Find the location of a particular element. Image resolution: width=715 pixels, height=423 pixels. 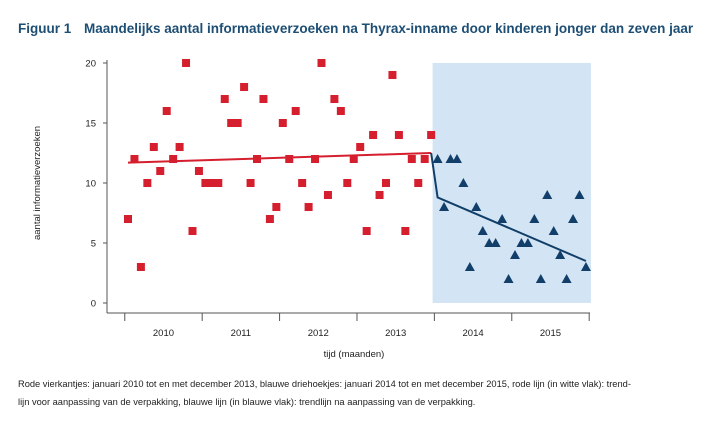

x-tick-label-2015: 2015 is located at coordinates (550, 333).